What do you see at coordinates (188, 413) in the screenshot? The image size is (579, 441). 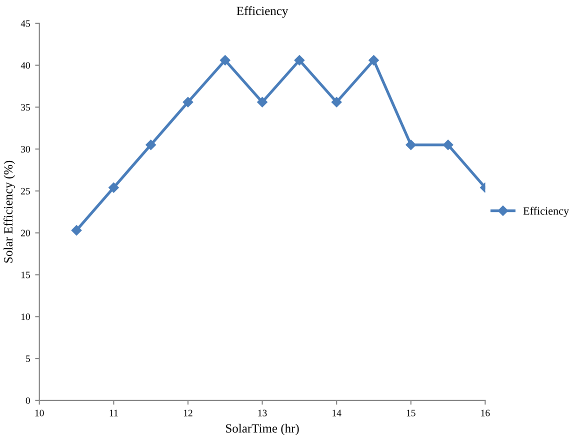 I see `x-tick-label: 12` at bounding box center [188, 413].